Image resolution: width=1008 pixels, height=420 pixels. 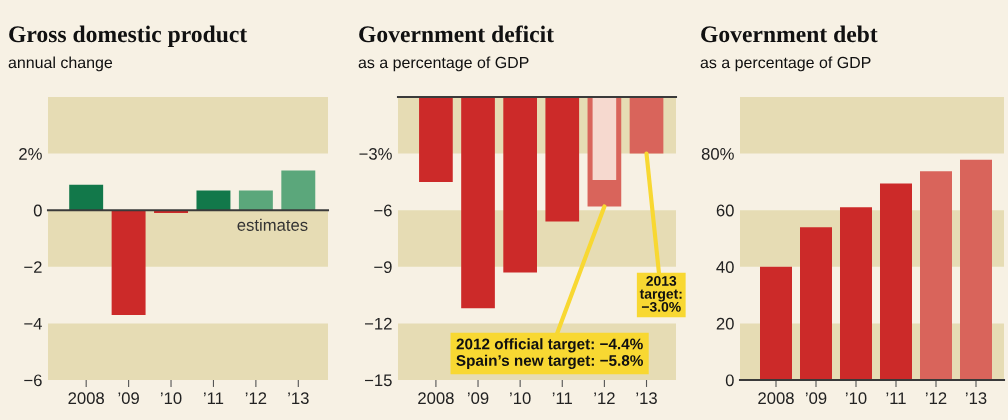 What do you see at coordinates (456, 34) in the screenshot?
I see `chart-title: Government deficit` at bounding box center [456, 34].